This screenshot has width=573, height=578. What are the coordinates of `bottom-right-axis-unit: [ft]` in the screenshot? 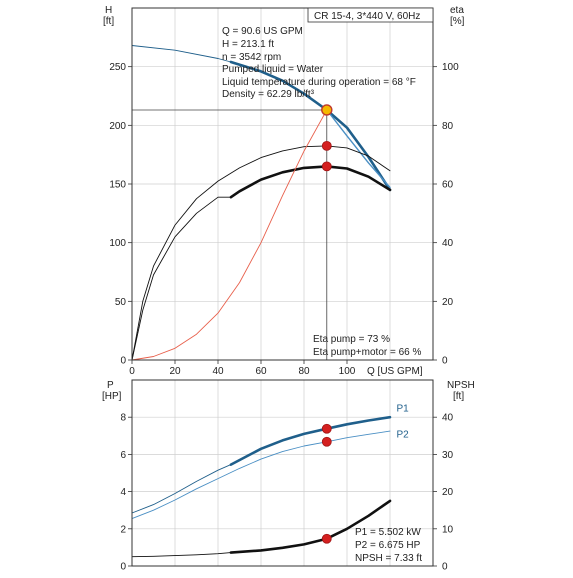 It's located at (458, 396).